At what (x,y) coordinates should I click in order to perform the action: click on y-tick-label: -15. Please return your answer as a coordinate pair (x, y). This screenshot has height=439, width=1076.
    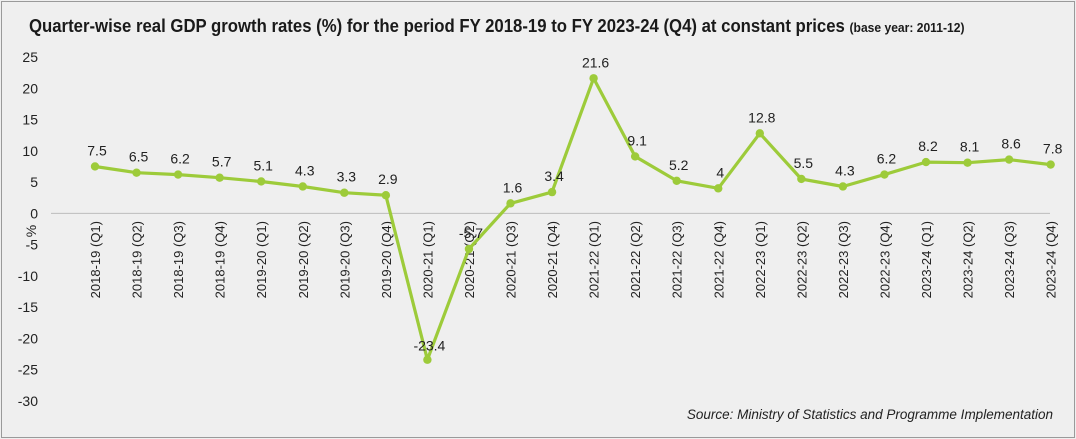
    Looking at the image, I should click on (28, 307).